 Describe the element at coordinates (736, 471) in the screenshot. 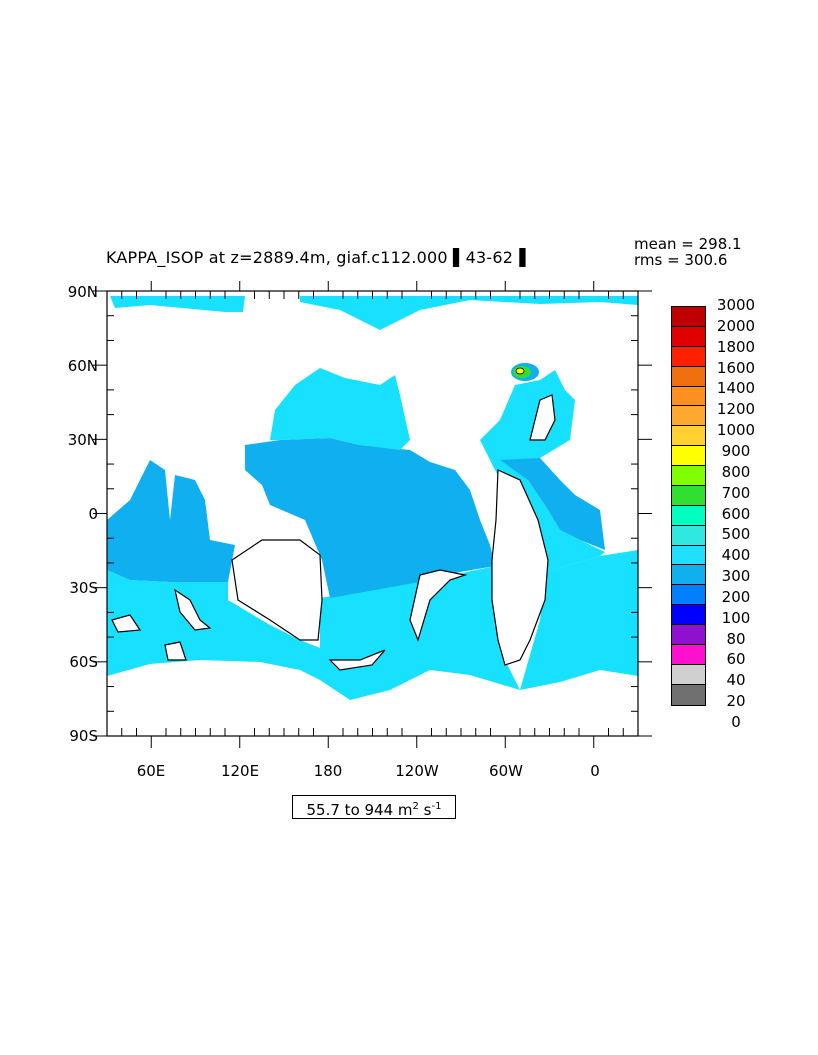

I see `colorbar-label: 800` at that location.